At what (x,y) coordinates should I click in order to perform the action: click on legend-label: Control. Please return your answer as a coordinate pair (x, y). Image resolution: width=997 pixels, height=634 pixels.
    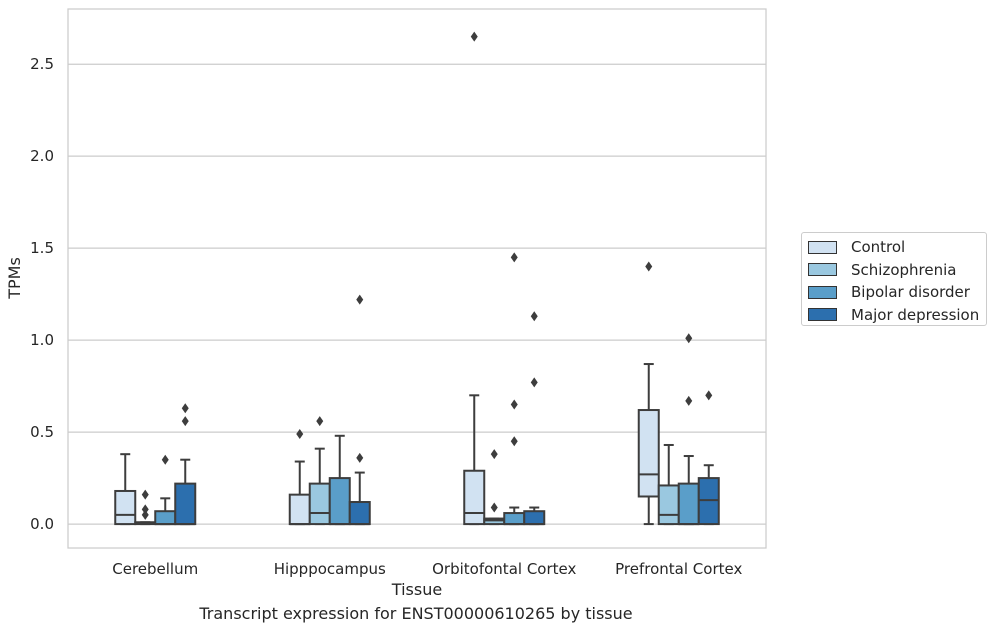
    Looking at the image, I should click on (878, 247).